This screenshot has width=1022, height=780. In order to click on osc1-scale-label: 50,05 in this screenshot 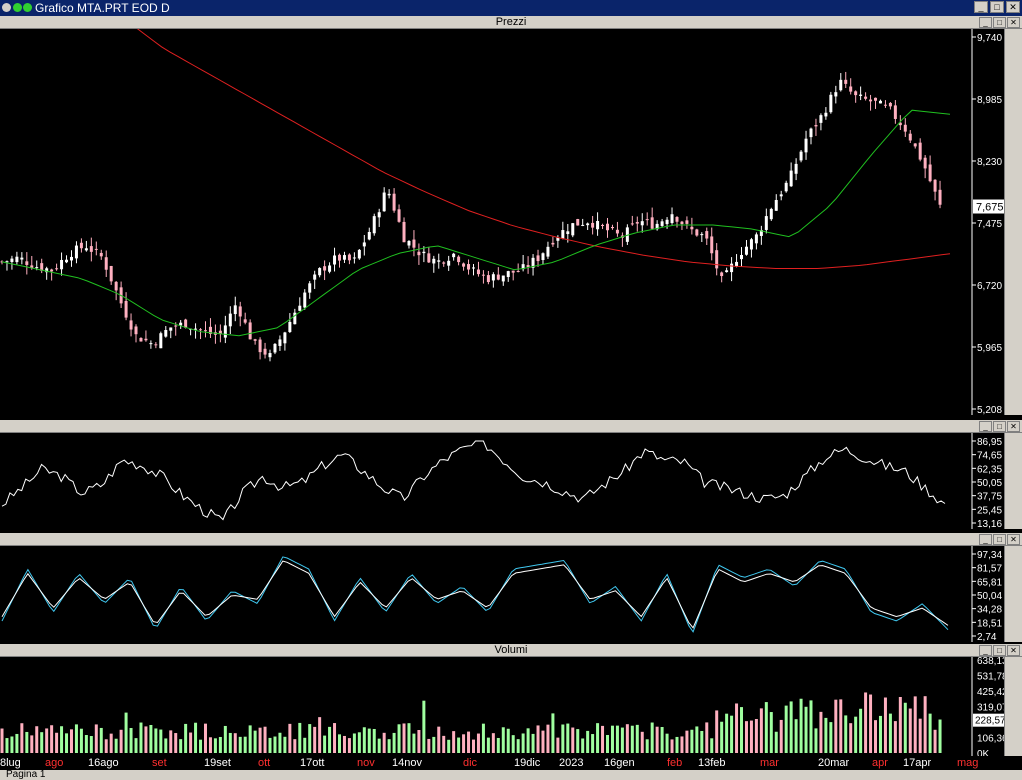, I will do `click(989, 483)`.